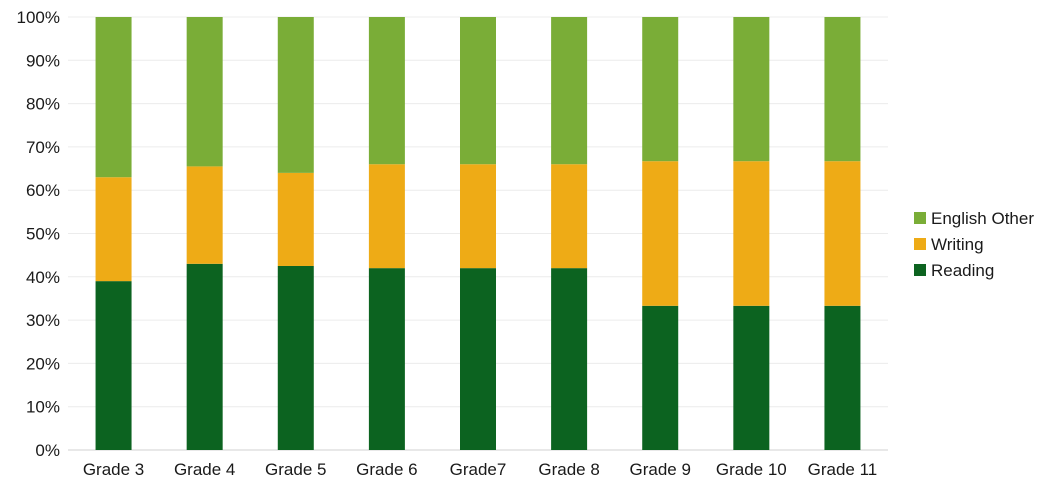 The image size is (1054, 478). What do you see at coordinates (43, 60) in the screenshot?
I see `y-tick-label: 90%` at bounding box center [43, 60].